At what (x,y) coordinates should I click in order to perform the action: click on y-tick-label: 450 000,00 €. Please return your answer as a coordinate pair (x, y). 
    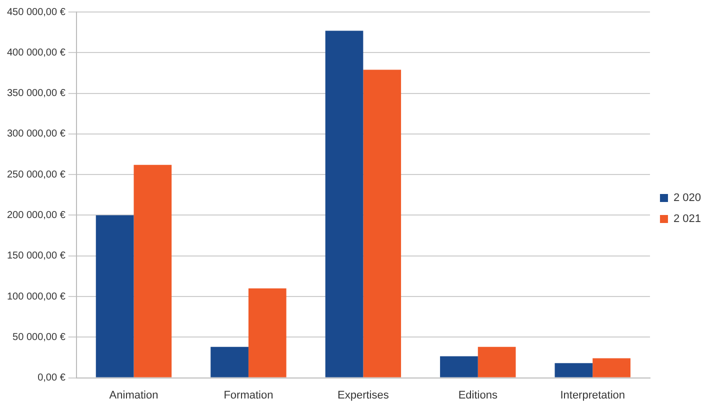
    Looking at the image, I should click on (36, 12).